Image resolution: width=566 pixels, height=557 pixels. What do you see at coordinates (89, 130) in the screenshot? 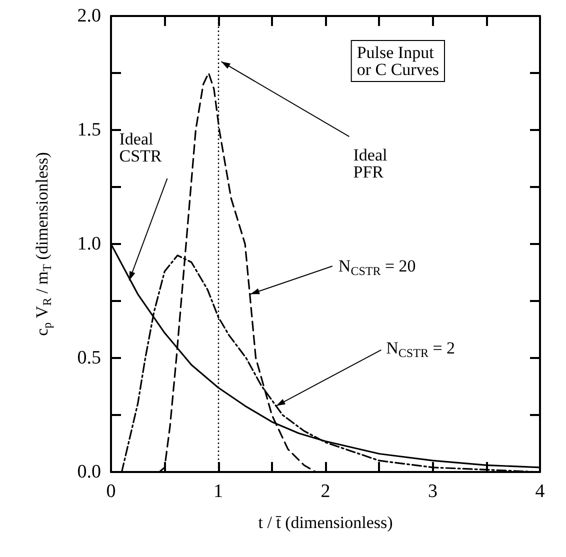
I see `y-tick-label: 1.5` at bounding box center [89, 130].